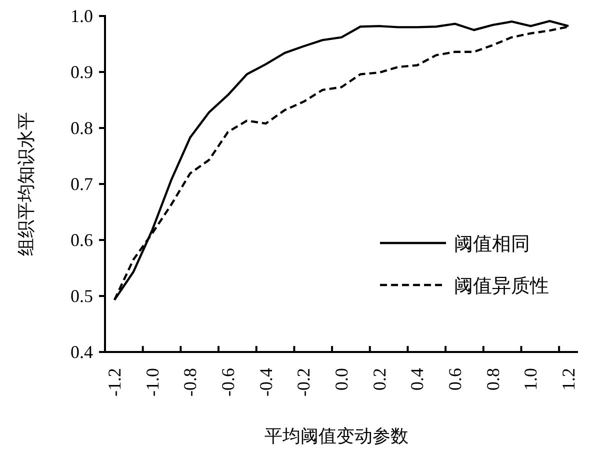 The image size is (589, 450). I want to click on y-tick-label: 0.7, so click(81, 184).